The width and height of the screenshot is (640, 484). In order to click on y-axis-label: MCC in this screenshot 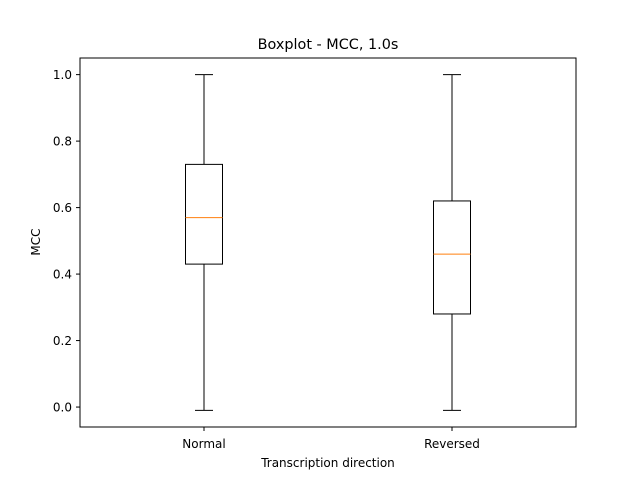, I will do `click(36, 241)`.